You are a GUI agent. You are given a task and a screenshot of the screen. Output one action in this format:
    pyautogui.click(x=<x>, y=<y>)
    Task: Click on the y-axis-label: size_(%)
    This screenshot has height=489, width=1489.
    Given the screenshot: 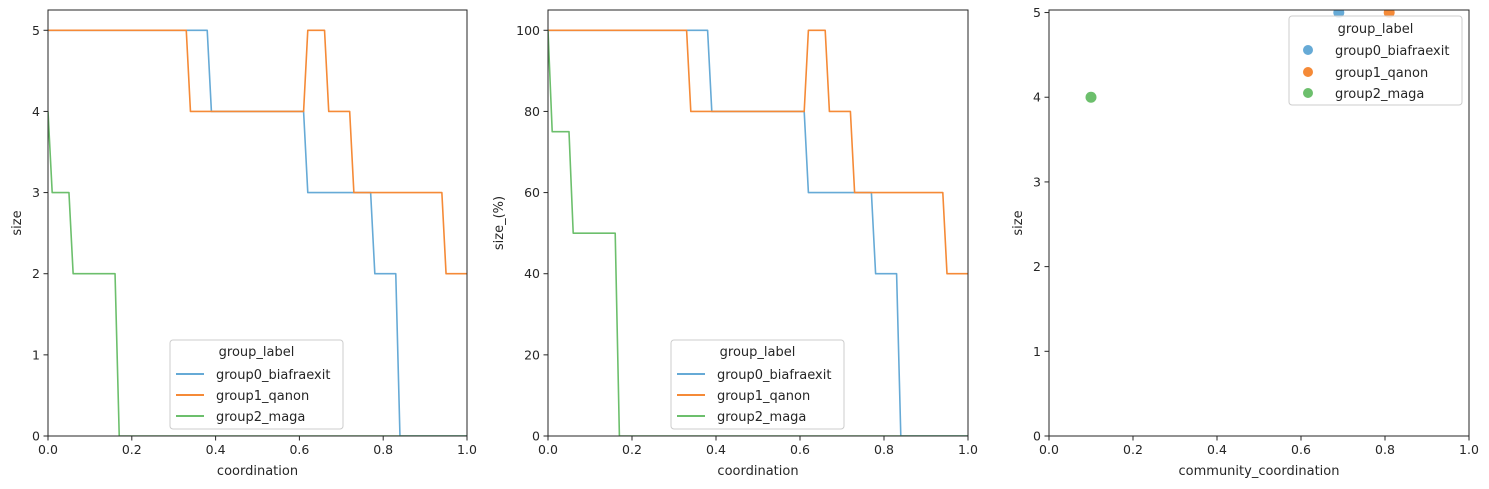 What is the action you would take?
    pyautogui.click(x=499, y=223)
    